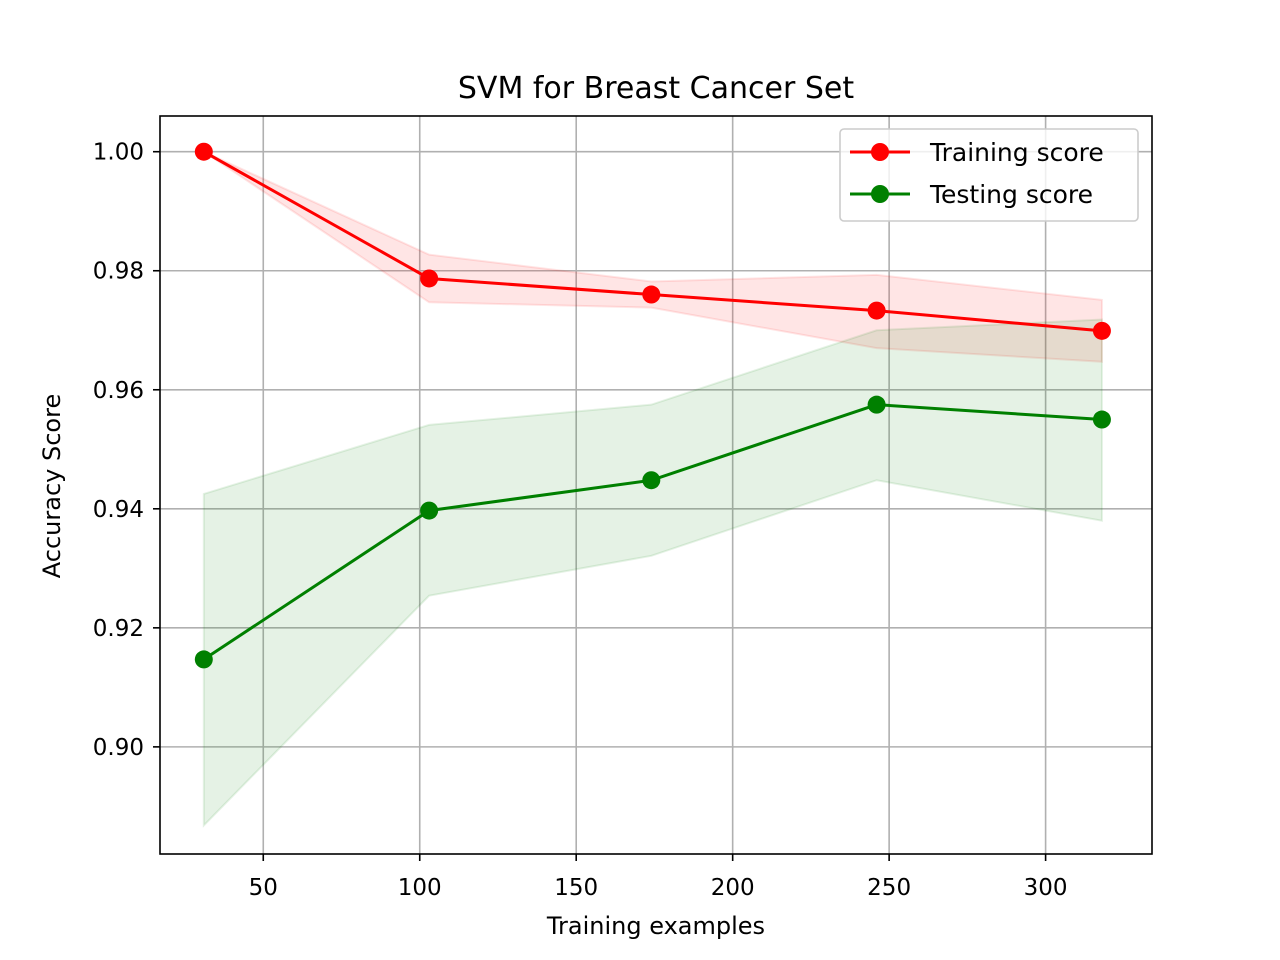 The height and width of the screenshot is (960, 1280). What do you see at coordinates (880, 194) in the screenshot?
I see `testing-score-legend-marker` at bounding box center [880, 194].